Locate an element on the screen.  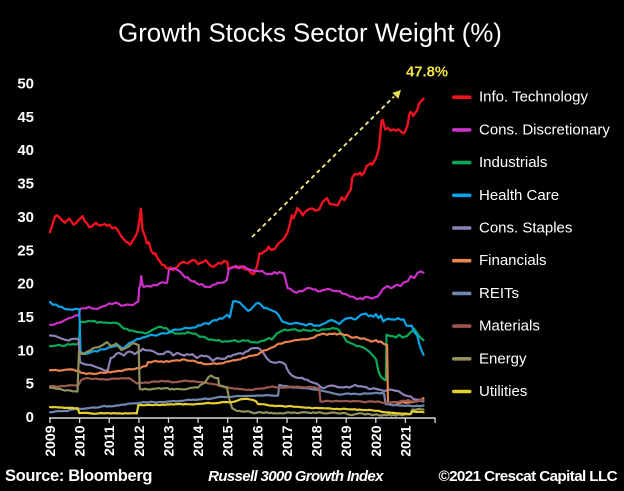
svg-text: Info. Technology is located at coordinates (533, 97).